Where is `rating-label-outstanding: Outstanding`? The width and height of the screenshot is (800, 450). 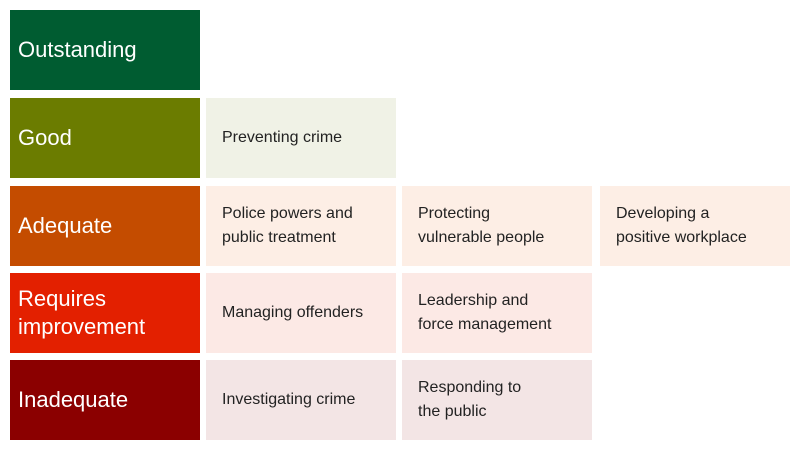 rating-label-outstanding: Outstanding is located at coordinates (105, 50).